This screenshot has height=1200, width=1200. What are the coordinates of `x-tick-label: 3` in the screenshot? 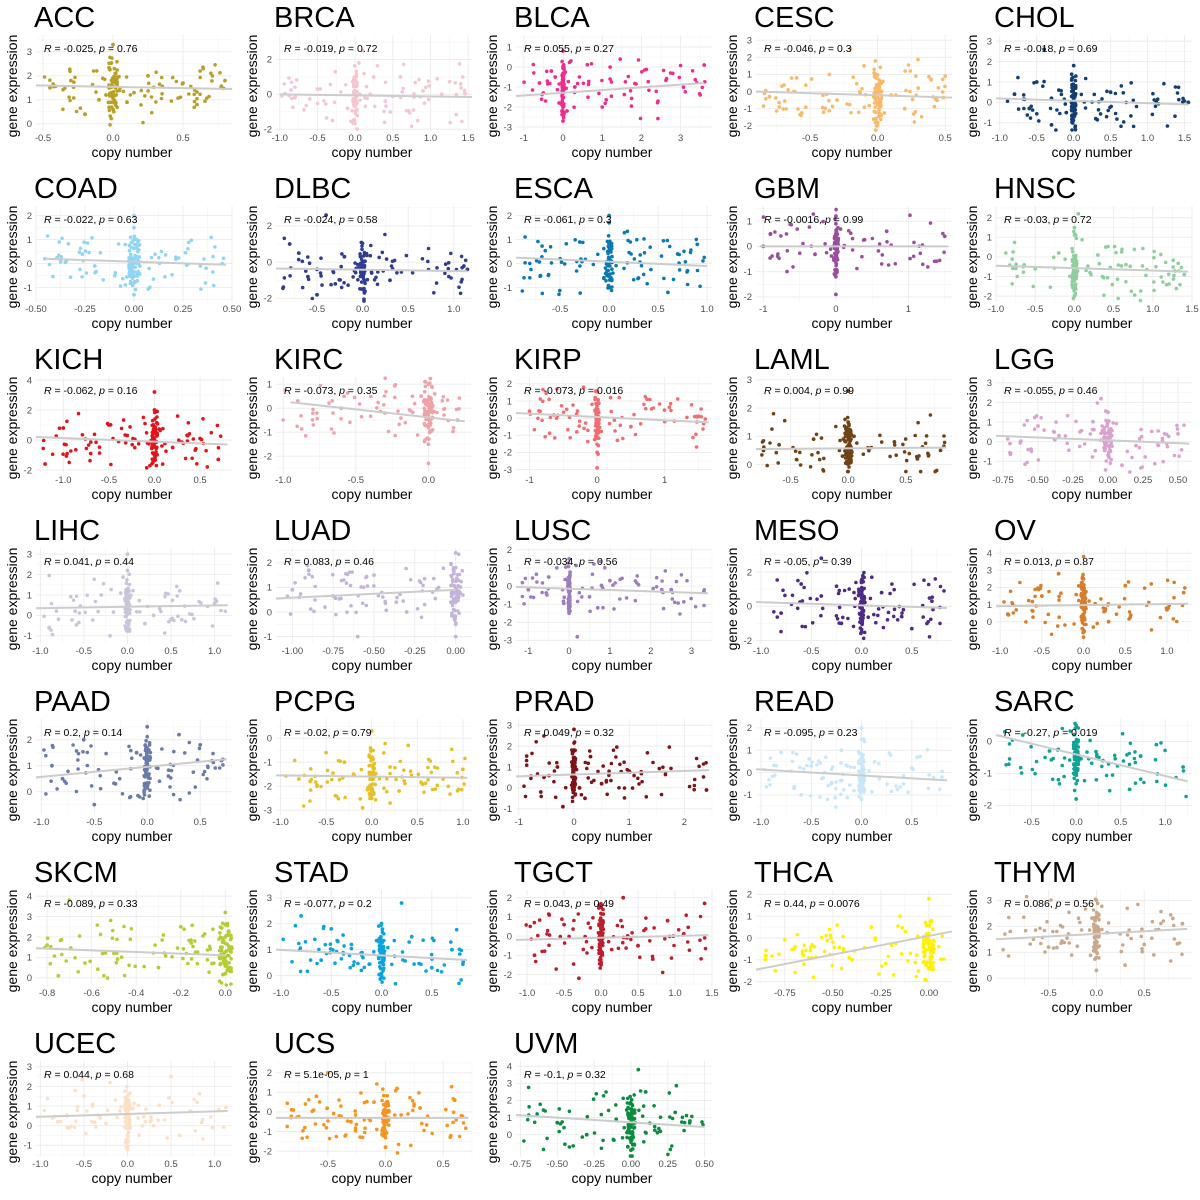 It's located at (691, 651).